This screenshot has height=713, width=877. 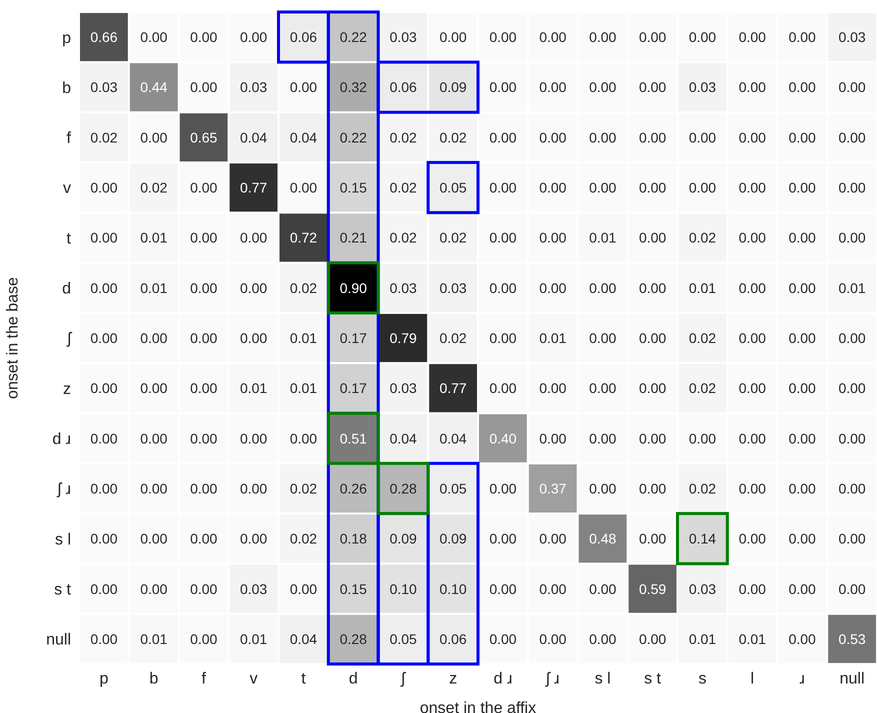 I want to click on y-tick-label: null, so click(x=58, y=640).